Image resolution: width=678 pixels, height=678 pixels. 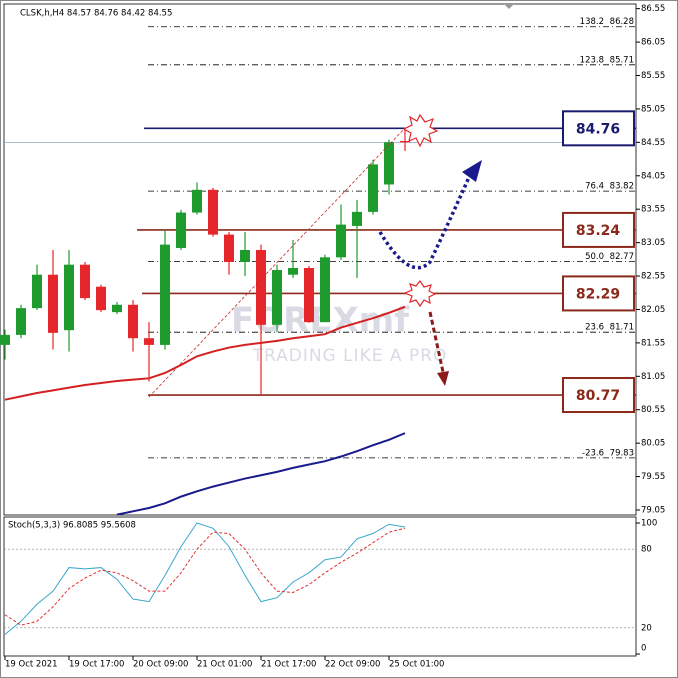 I want to click on fib-price: 79.83, so click(x=622, y=453).